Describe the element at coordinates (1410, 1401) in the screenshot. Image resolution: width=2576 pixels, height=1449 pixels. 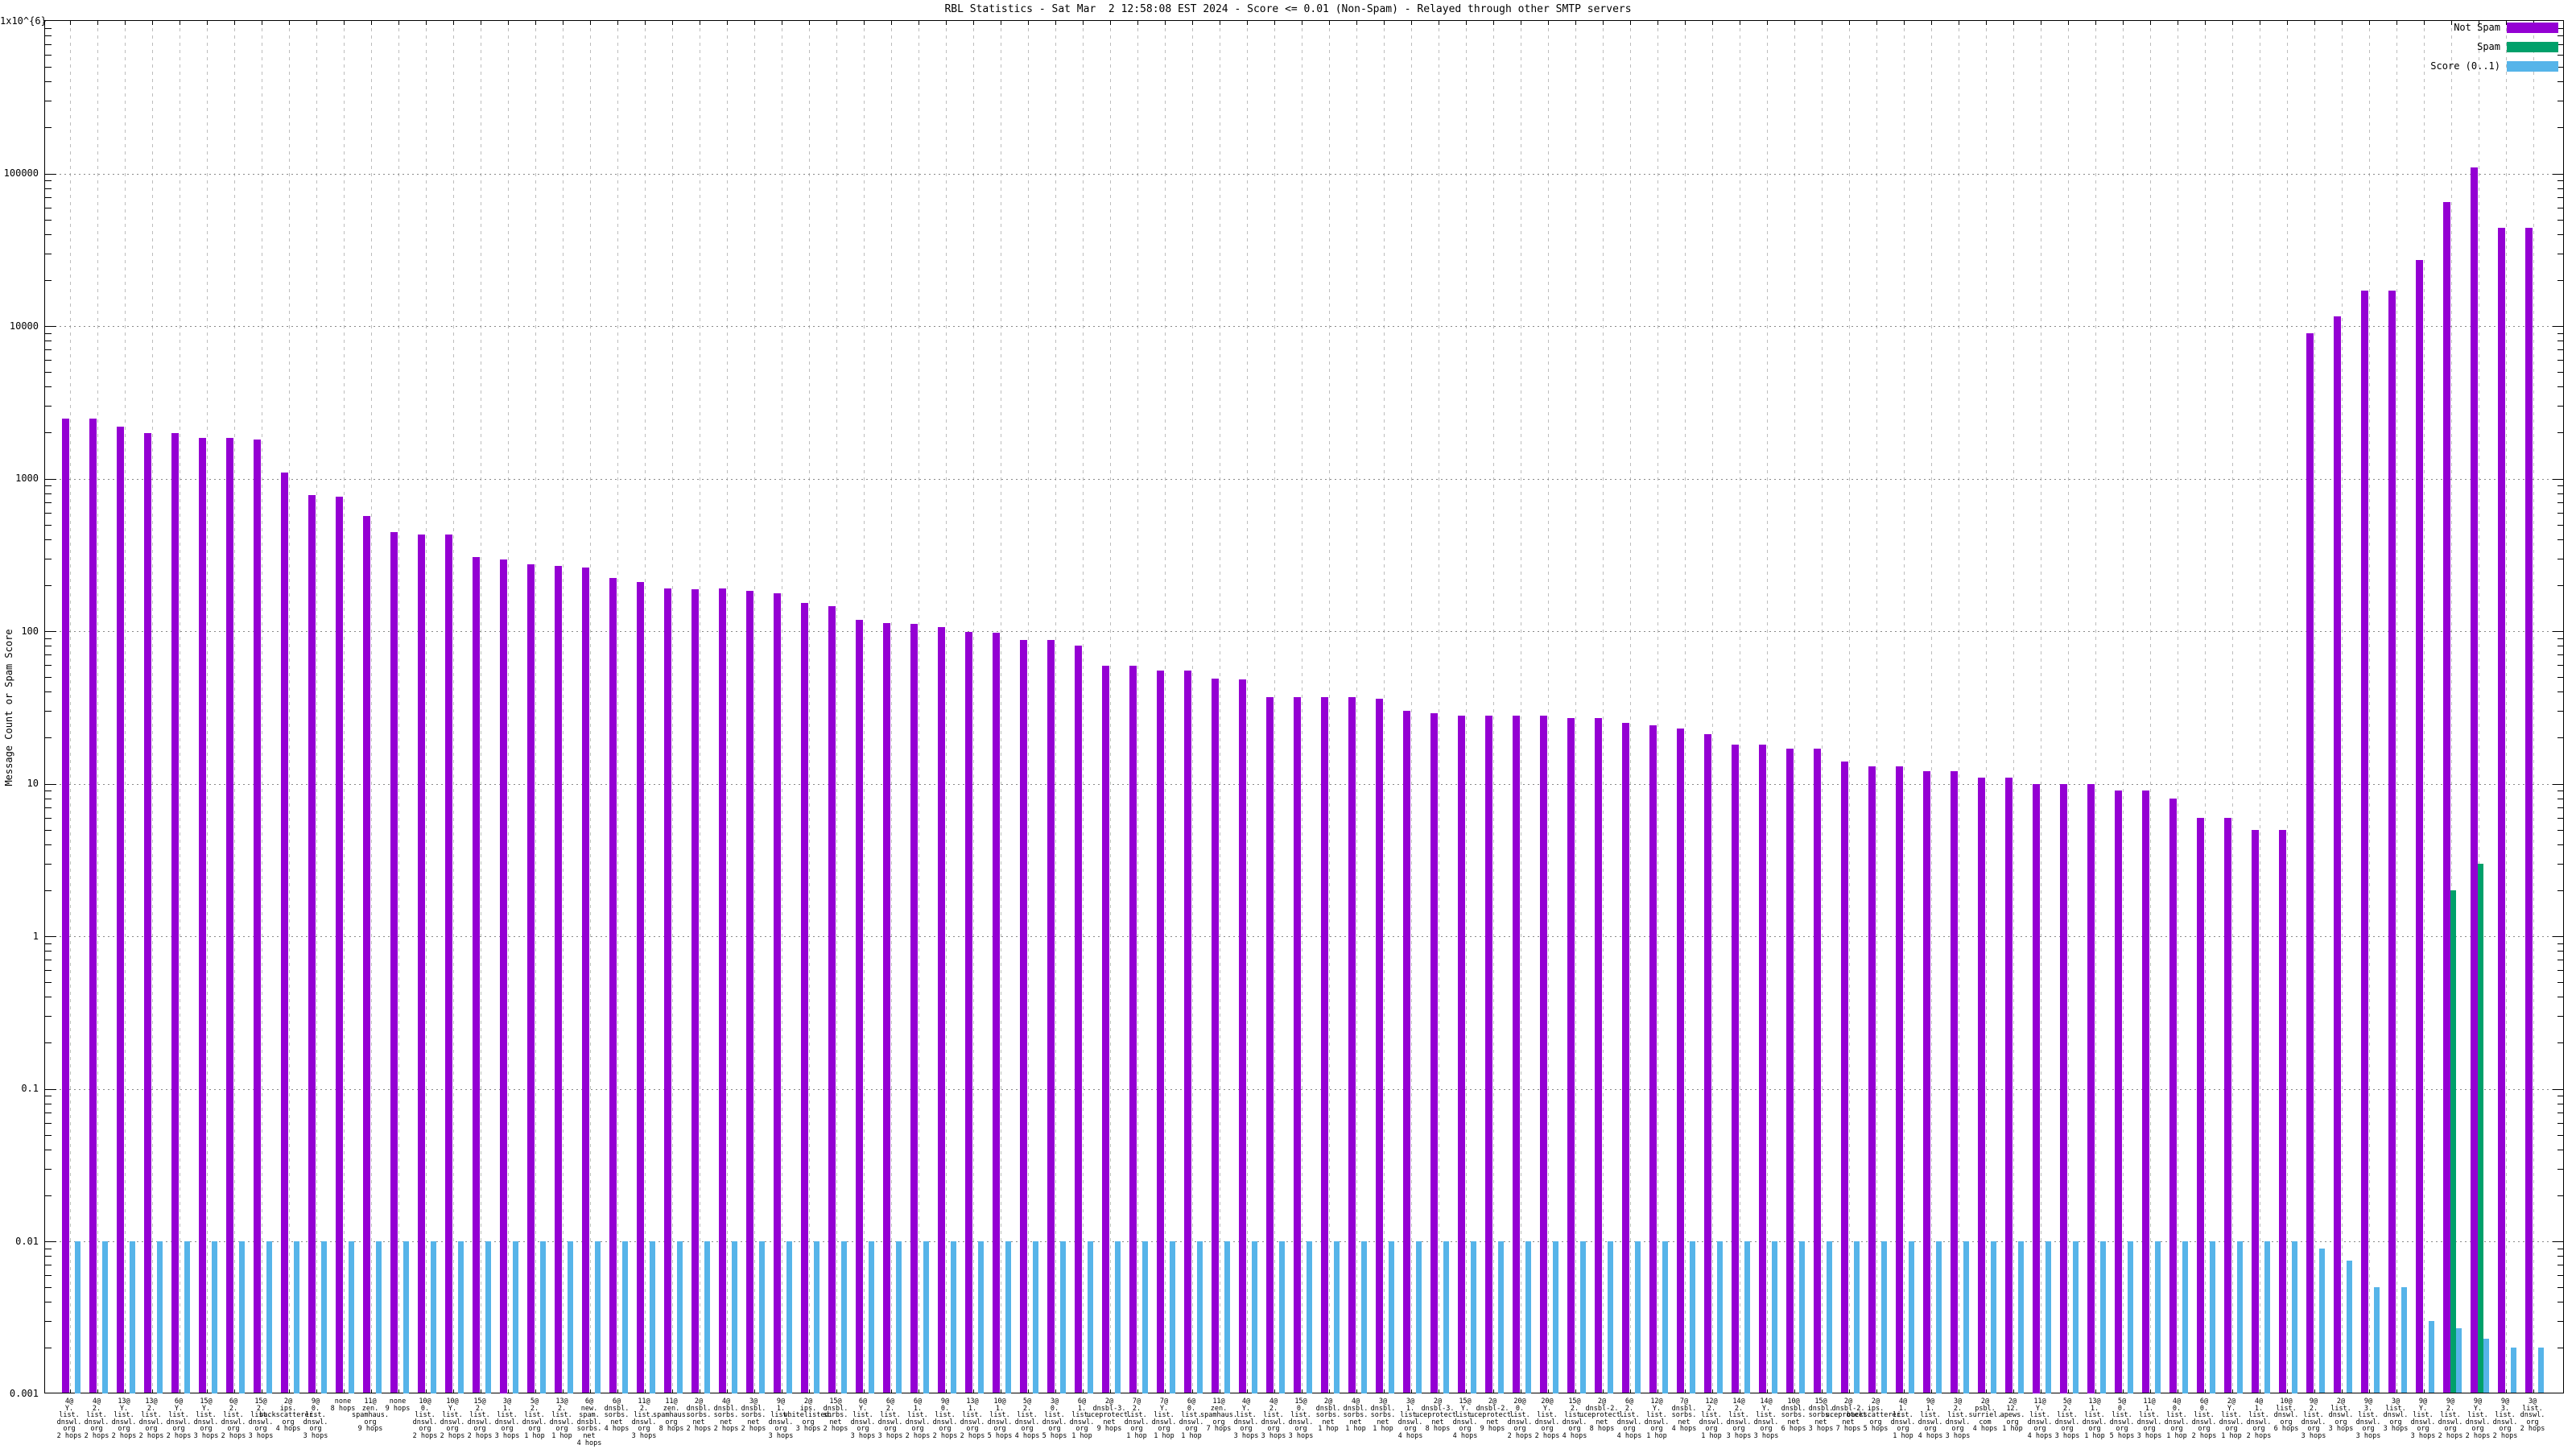
I see `x-tick-label-line: 3@` at that location.